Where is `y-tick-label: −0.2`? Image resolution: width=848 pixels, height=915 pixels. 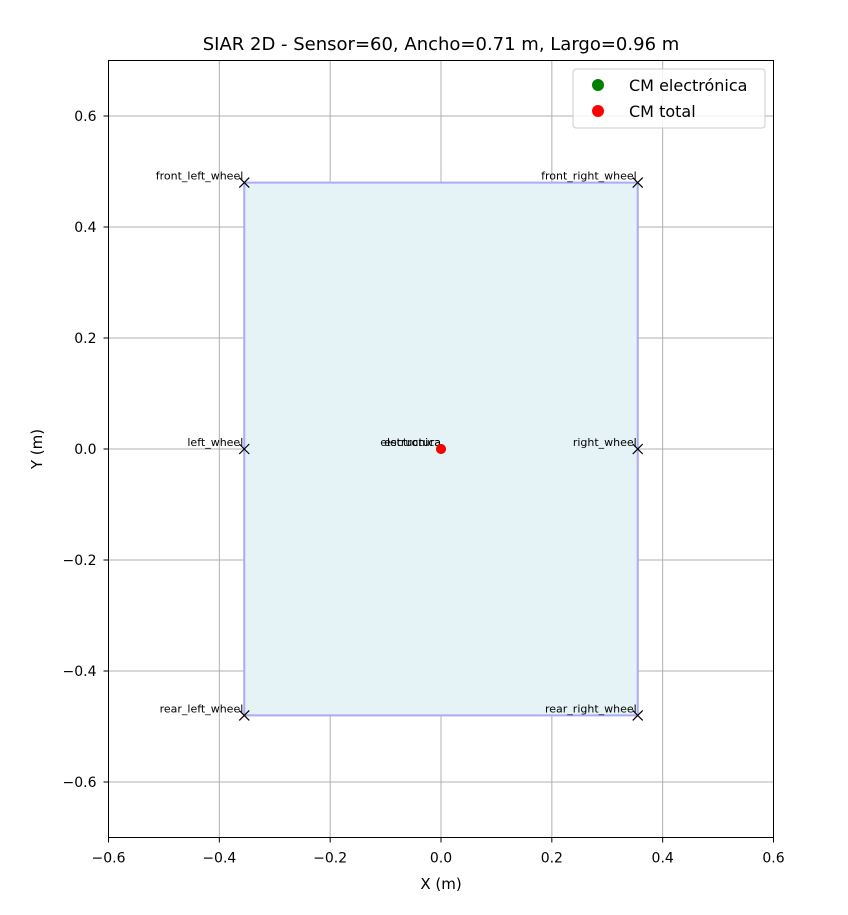 y-tick-label: −0.2 is located at coordinates (80, 561).